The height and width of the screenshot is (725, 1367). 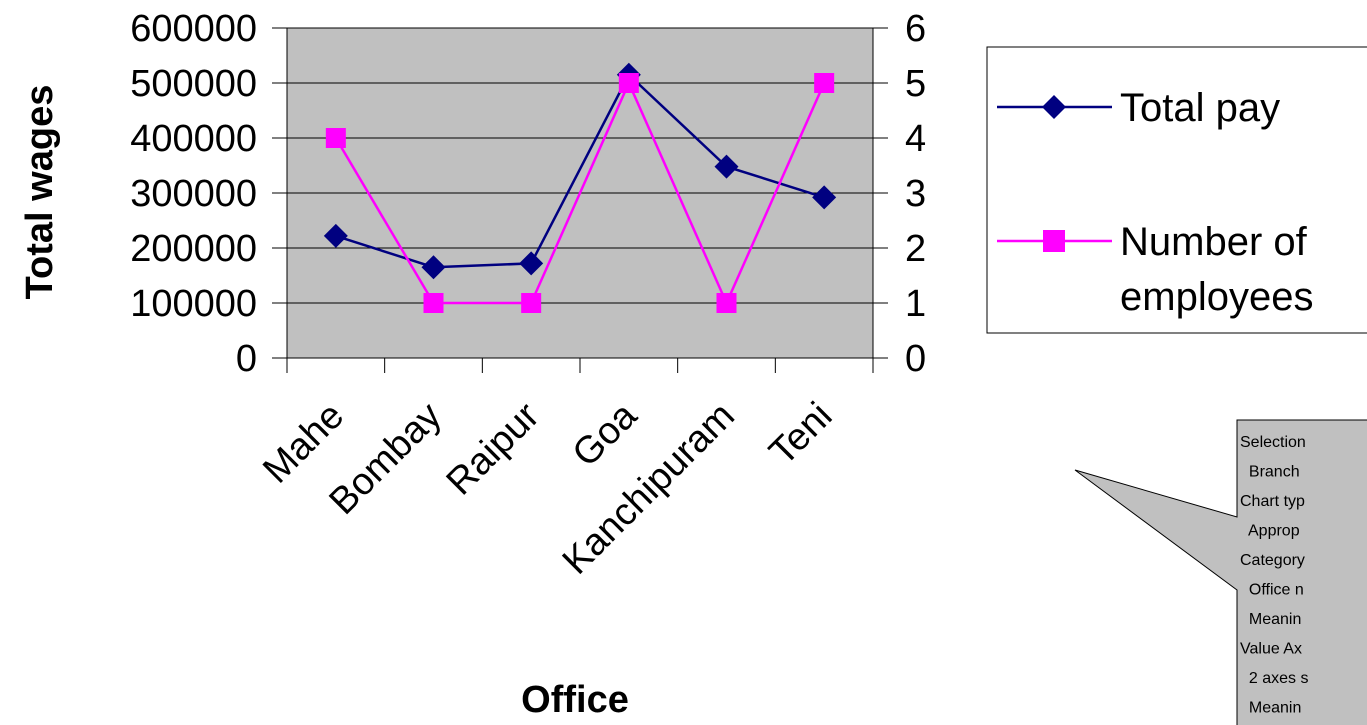 I want to click on callout-line: Office n, so click(x=1272, y=590).